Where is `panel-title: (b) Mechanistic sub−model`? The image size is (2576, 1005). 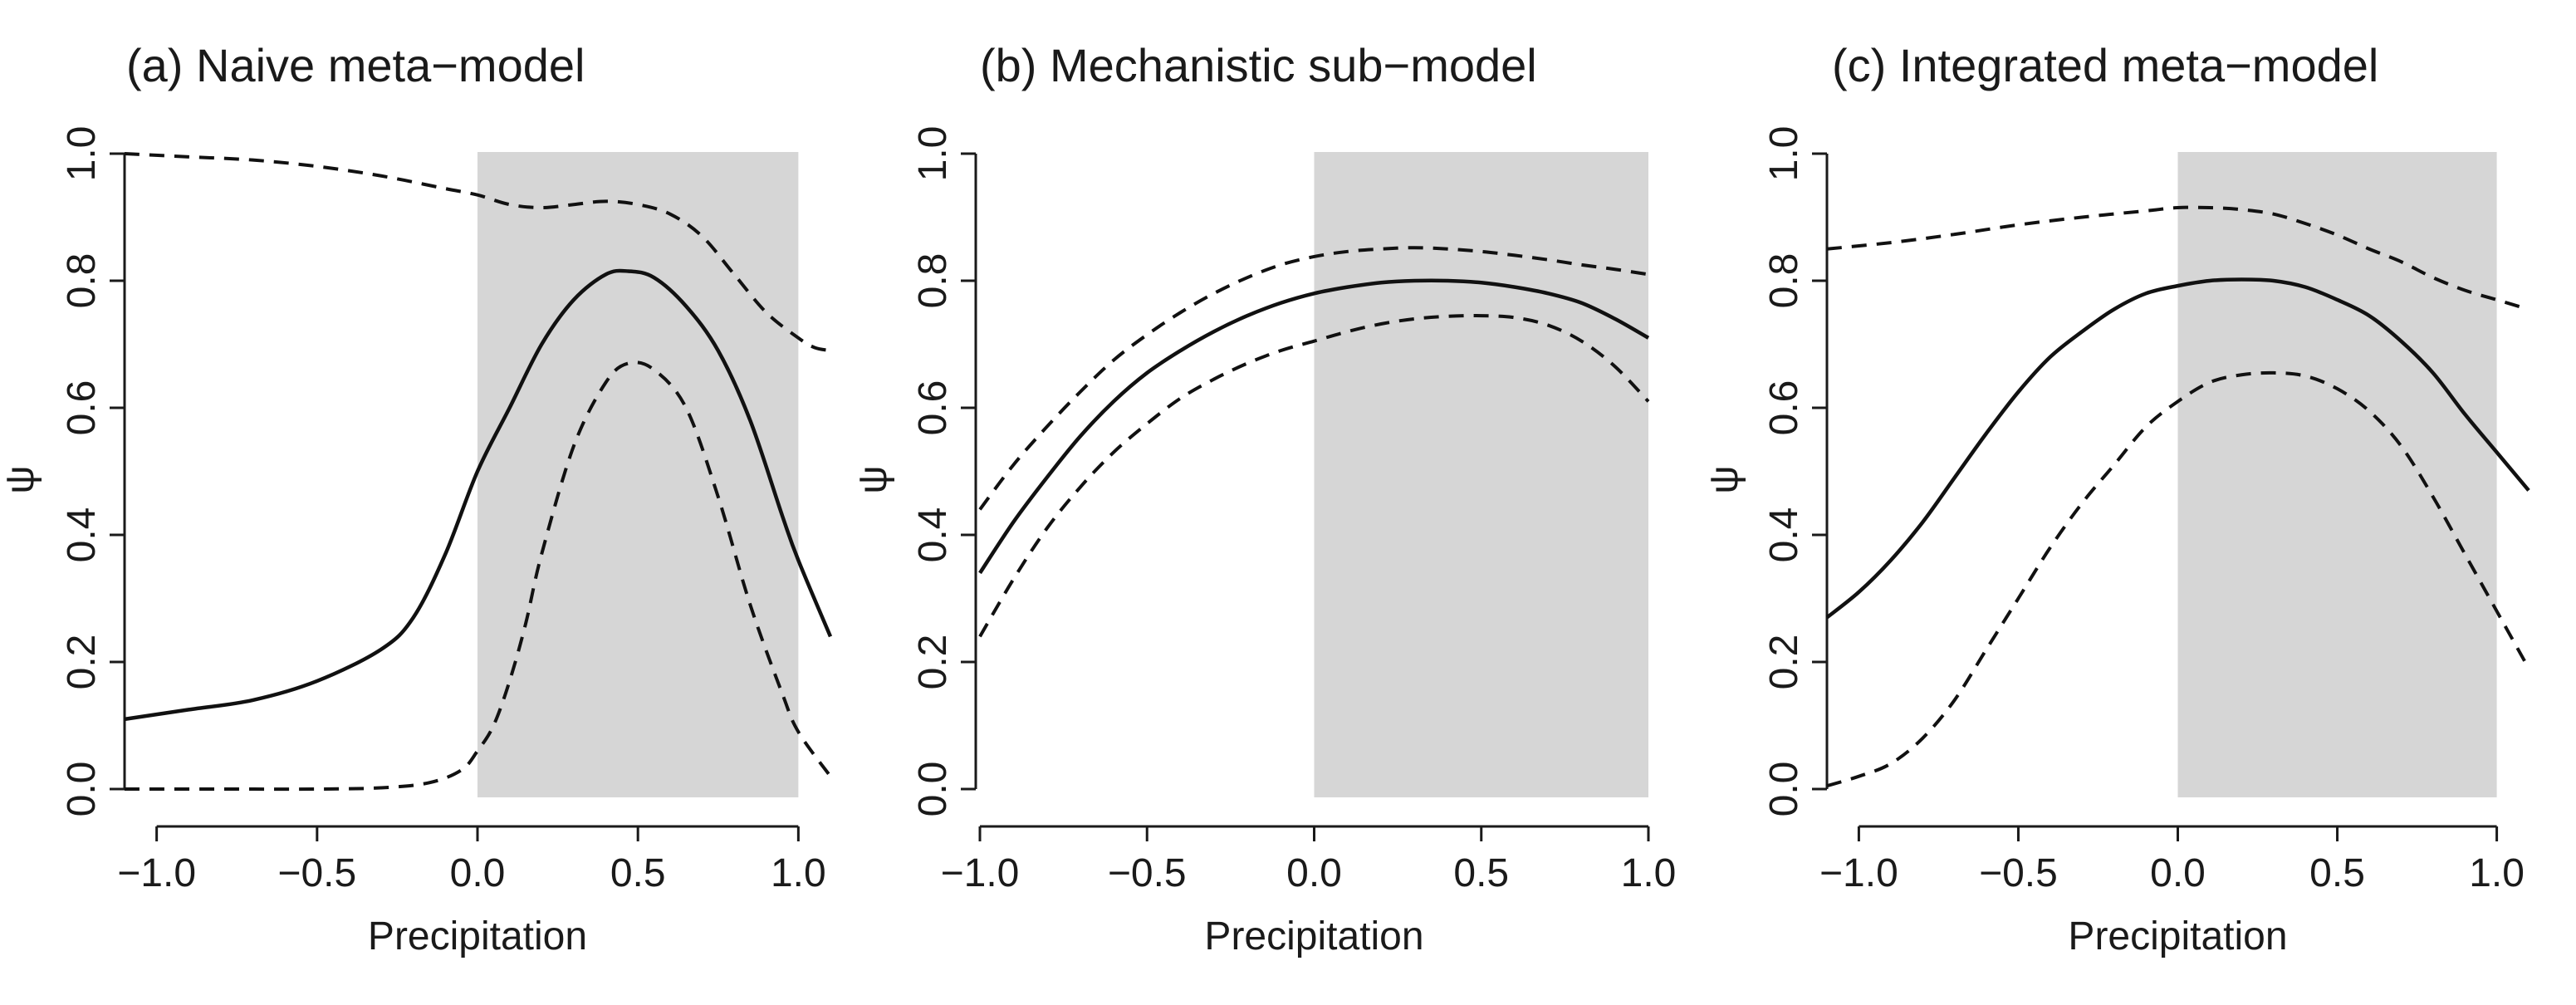 panel-title: (b) Mechanistic sub−model is located at coordinates (1258, 65).